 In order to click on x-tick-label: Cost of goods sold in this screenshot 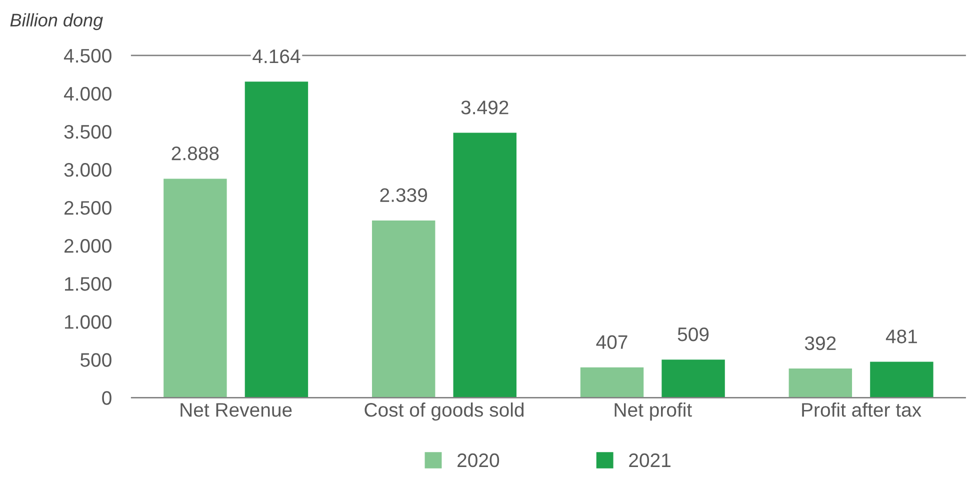, I will do `click(444, 411)`.